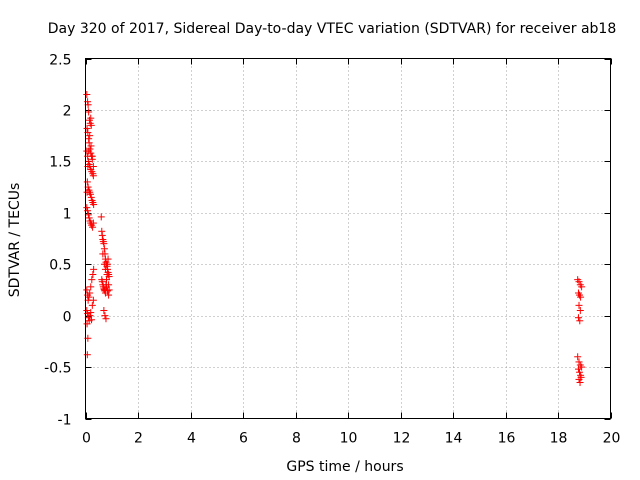 This screenshot has width=640, height=480. I want to click on x-tick-label: 14, so click(454, 439).